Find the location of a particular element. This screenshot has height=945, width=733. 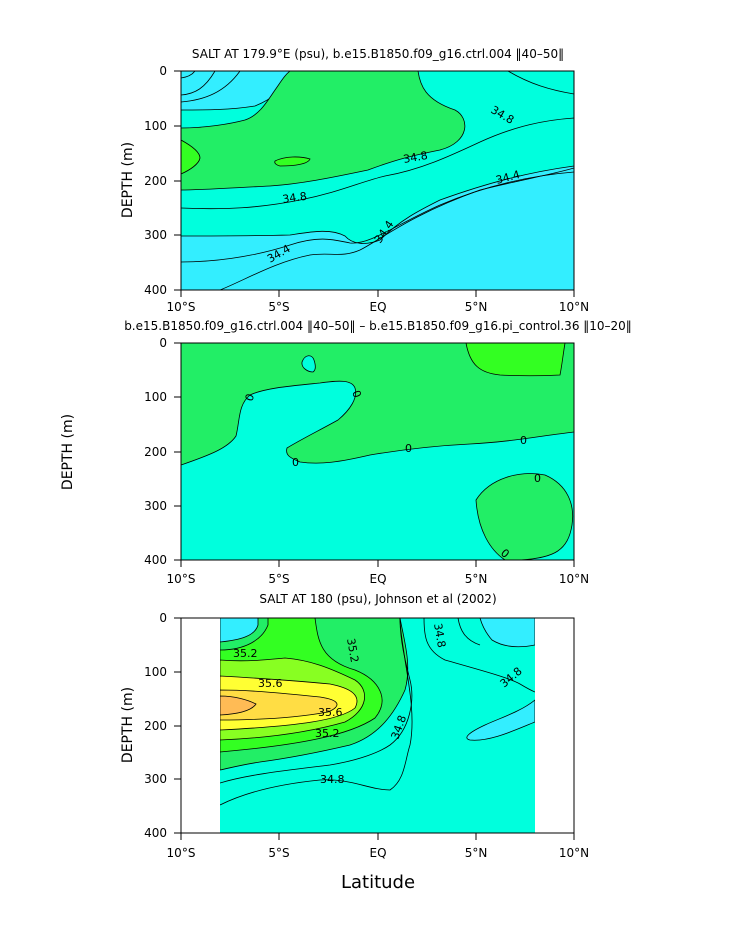

panel-2-fill-positive-lower is located at coordinates (524, 516).